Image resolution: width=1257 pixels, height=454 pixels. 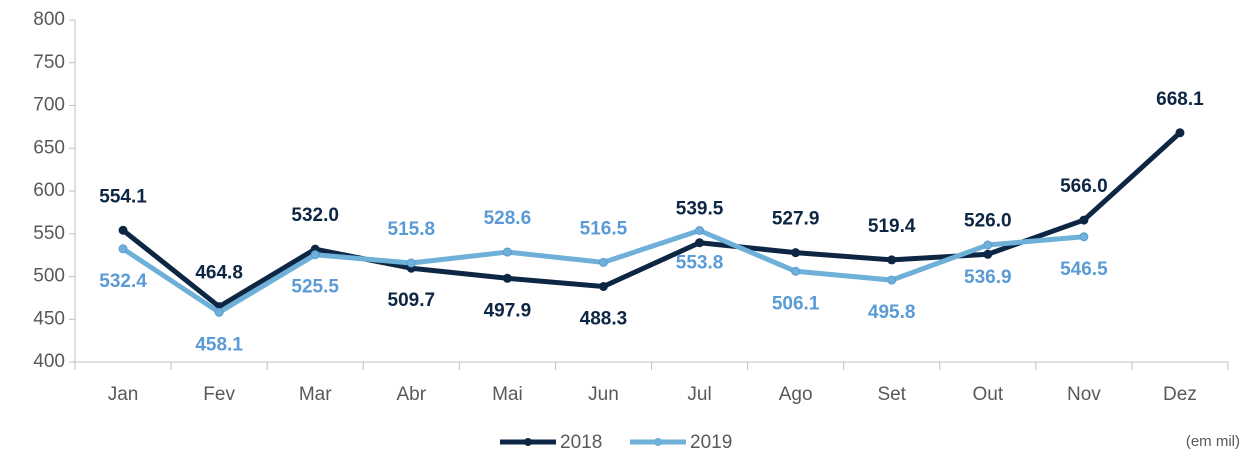 I want to click on x-tick-label: Jun, so click(x=603, y=394).